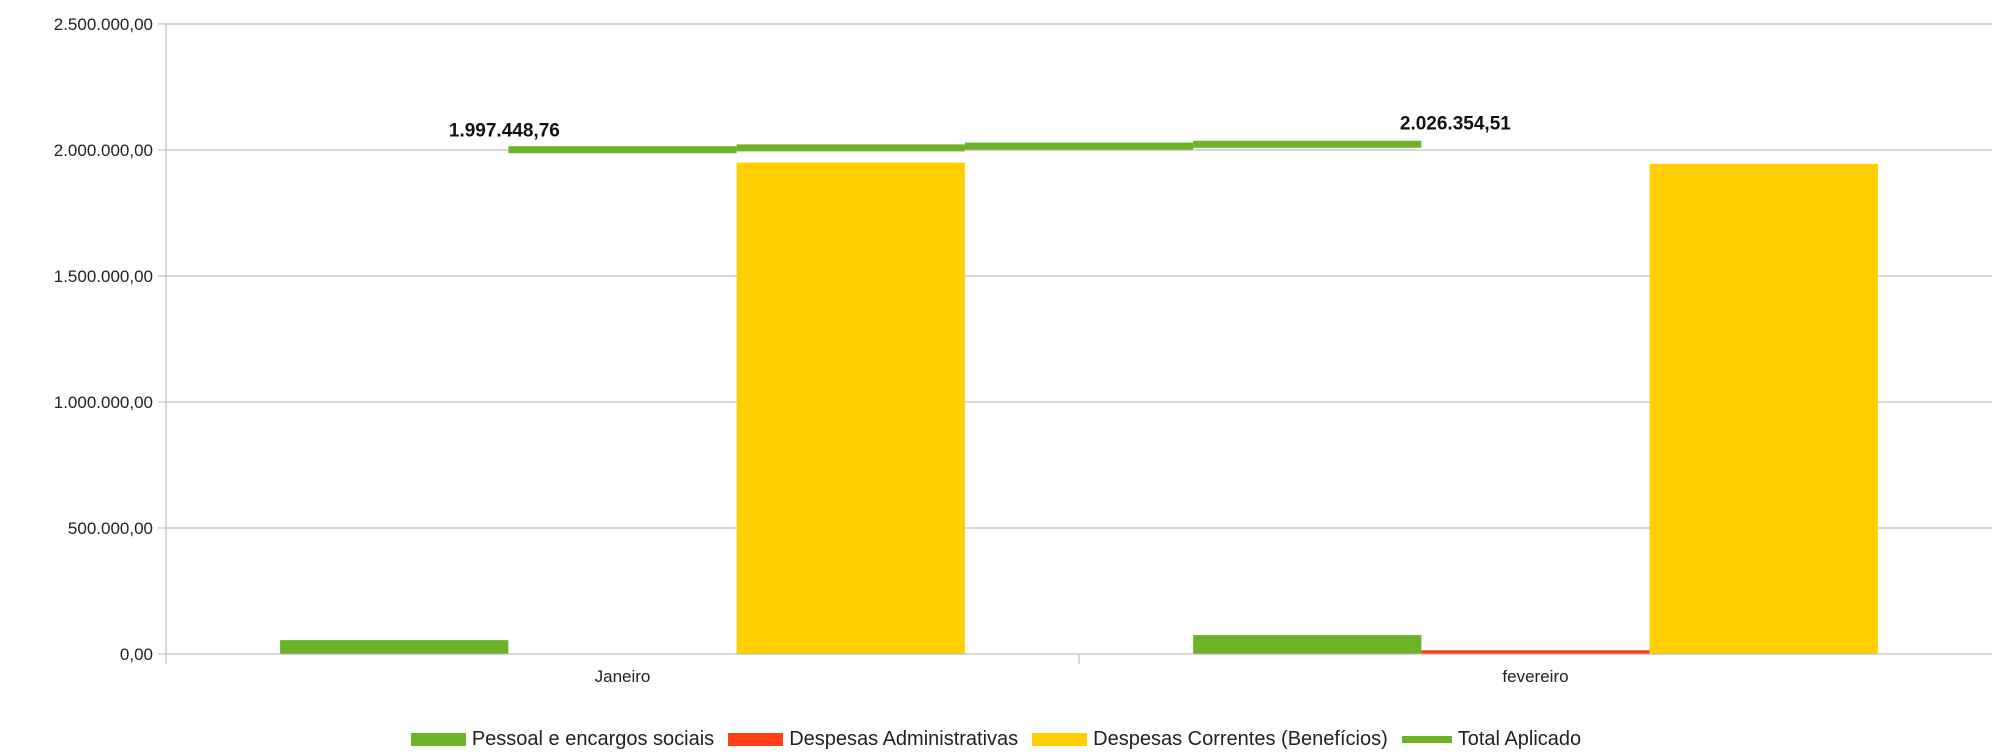 The image size is (1992, 755). I want to click on y-tick-label: 2.000.000,00, so click(103, 150).